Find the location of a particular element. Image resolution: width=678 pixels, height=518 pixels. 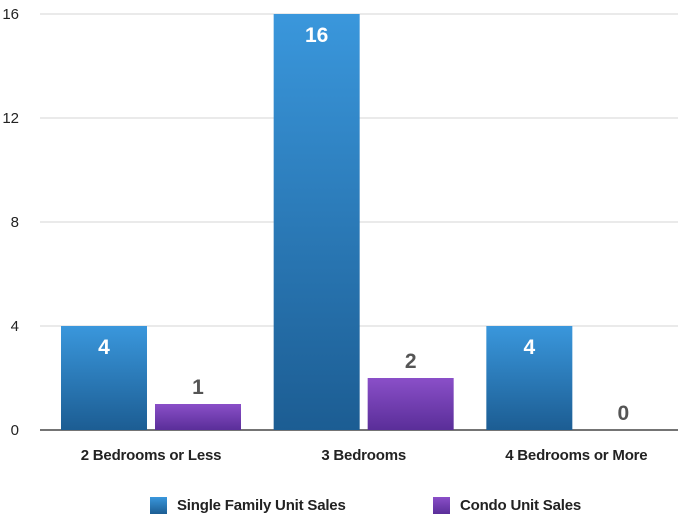

y-tick-label: 0 is located at coordinates (15, 430).